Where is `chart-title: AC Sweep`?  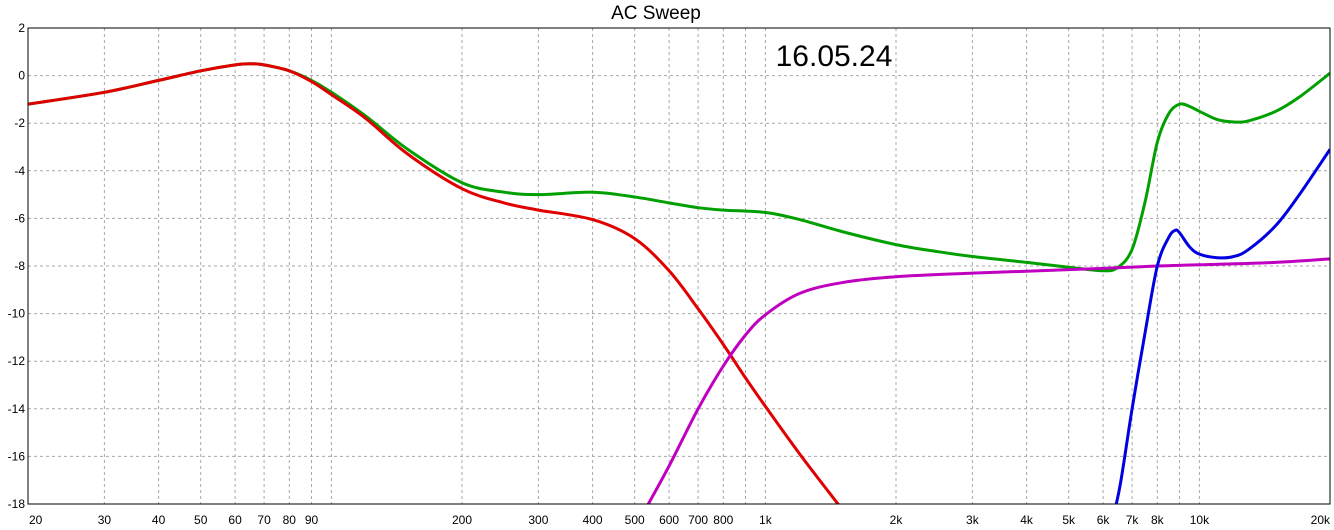 chart-title: AC Sweep is located at coordinates (656, 13).